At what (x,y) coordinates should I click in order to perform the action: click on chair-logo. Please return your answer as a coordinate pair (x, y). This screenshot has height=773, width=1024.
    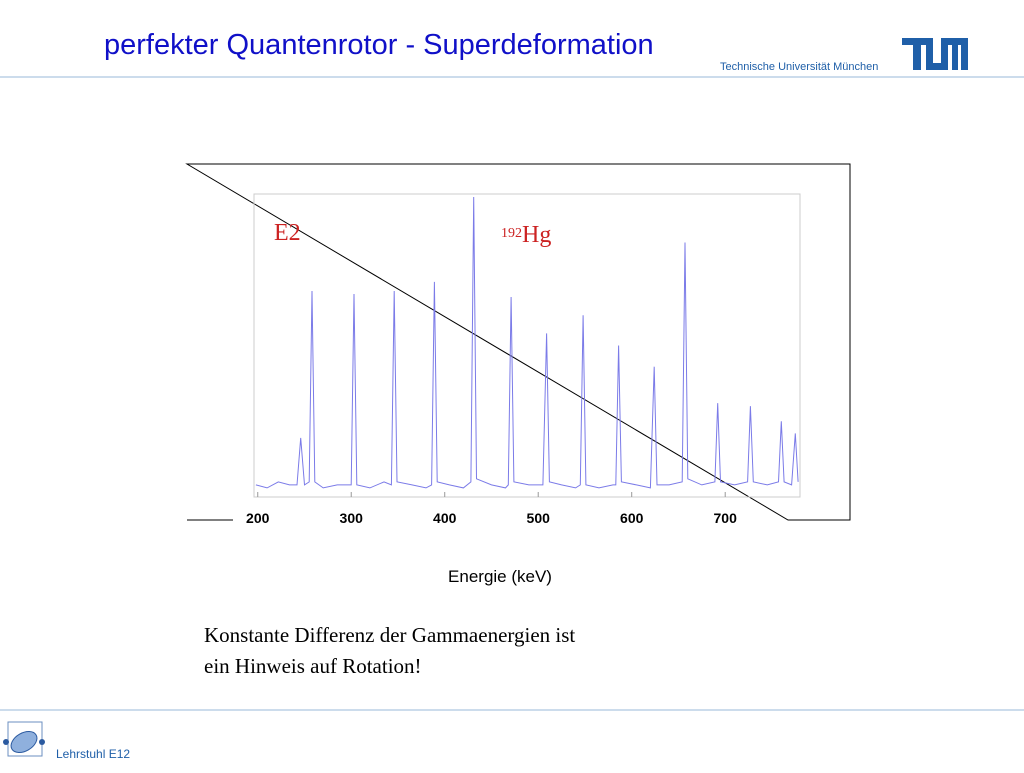
    Looking at the image, I should click on (24, 739).